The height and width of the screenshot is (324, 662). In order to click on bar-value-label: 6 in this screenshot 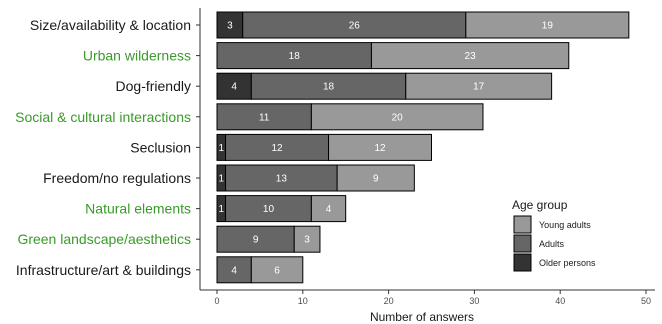, I will do `click(277, 270)`.